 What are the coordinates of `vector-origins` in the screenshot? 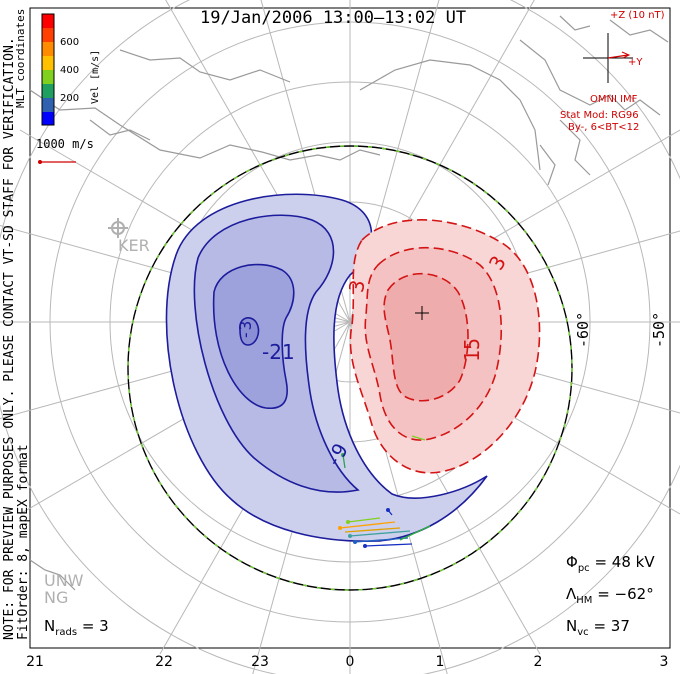 It's located at (364, 500).